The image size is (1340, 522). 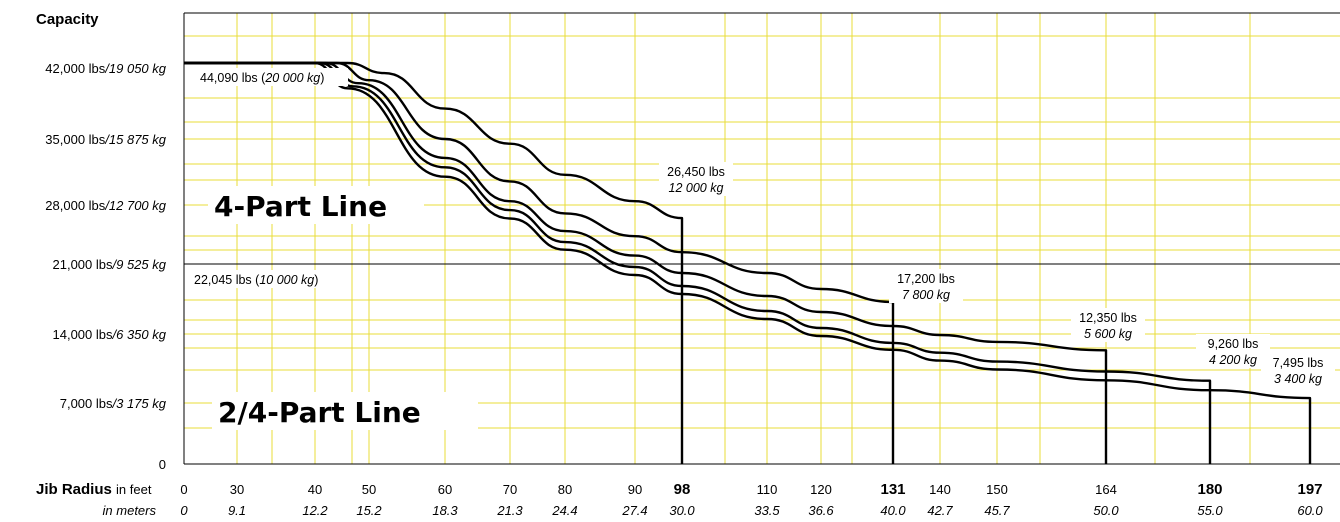 What do you see at coordinates (696, 188) in the screenshot?
I see `end-label-kg-98ft: 12 000 kg` at bounding box center [696, 188].